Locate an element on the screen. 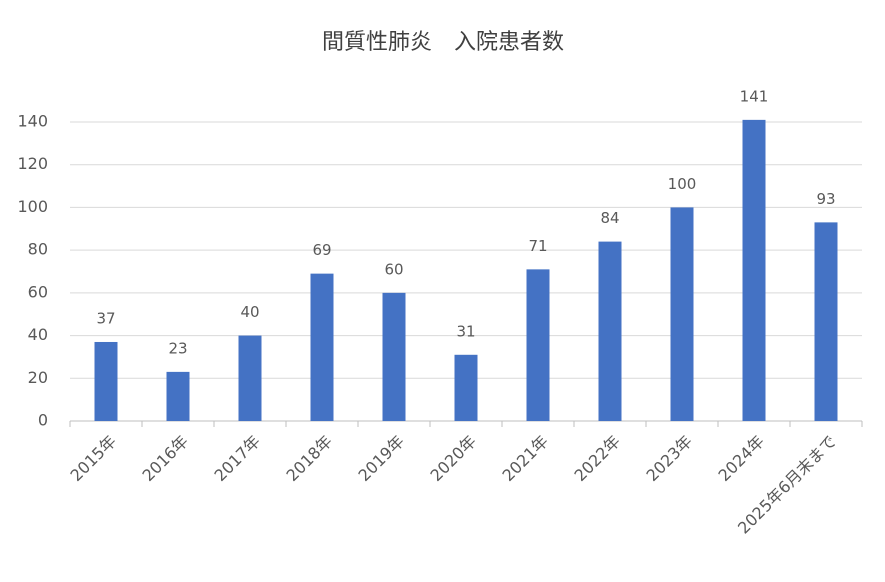 The image size is (885, 582). data-label: 93 is located at coordinates (825, 199).